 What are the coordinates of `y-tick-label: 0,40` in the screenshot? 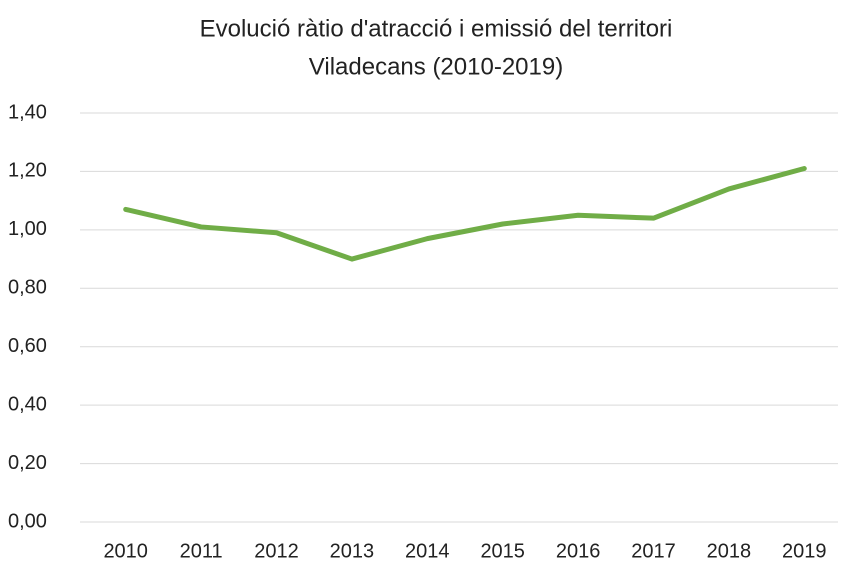 It's located at (27, 404).